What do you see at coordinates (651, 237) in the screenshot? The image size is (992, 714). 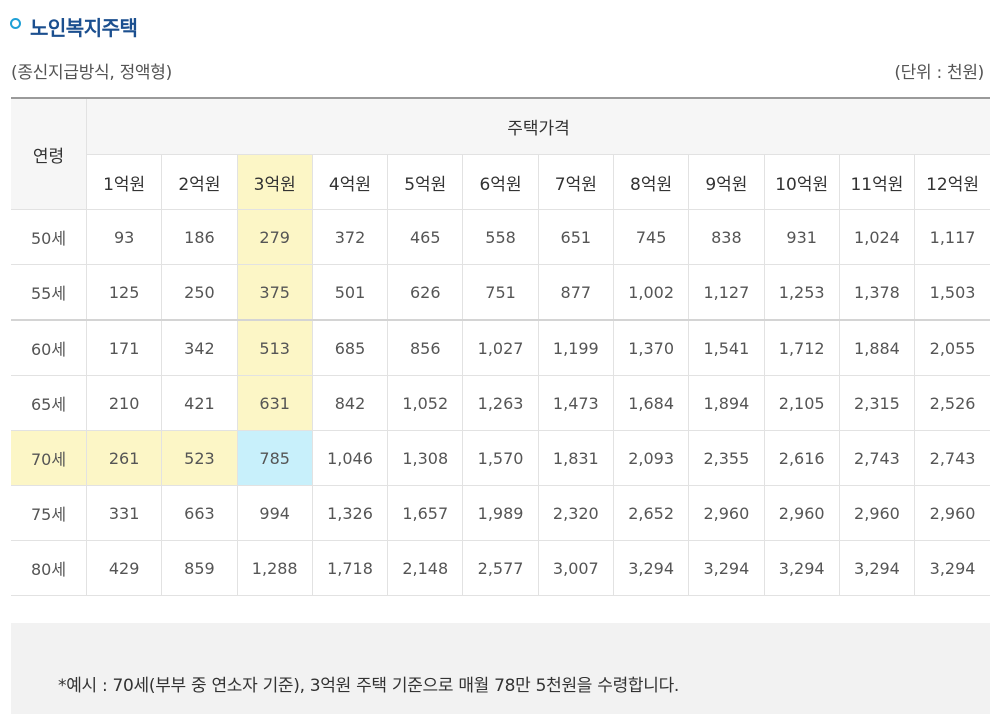 I see `value-cell: 745` at bounding box center [651, 237].